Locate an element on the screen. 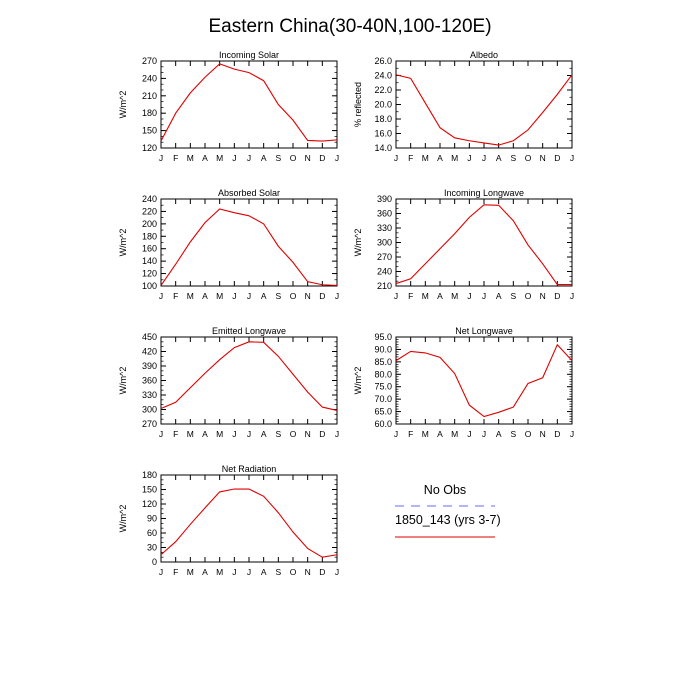 Image resolution: width=700 pixels, height=700 pixels. y-tick-label: 100 is located at coordinates (149, 286).